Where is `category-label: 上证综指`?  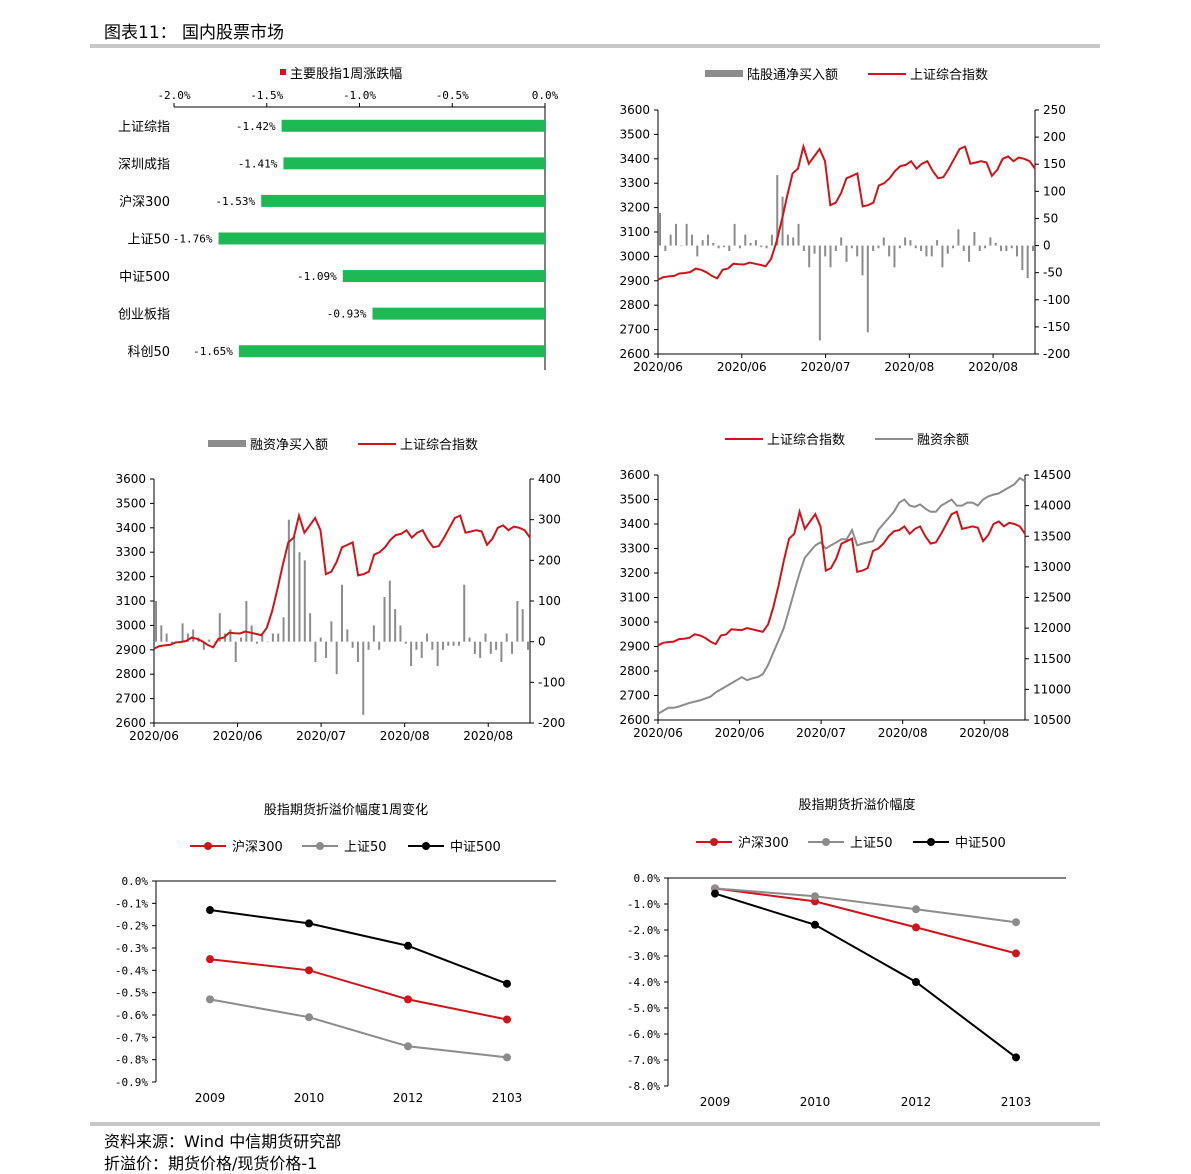 category-label: 上证综指 is located at coordinates (144, 127).